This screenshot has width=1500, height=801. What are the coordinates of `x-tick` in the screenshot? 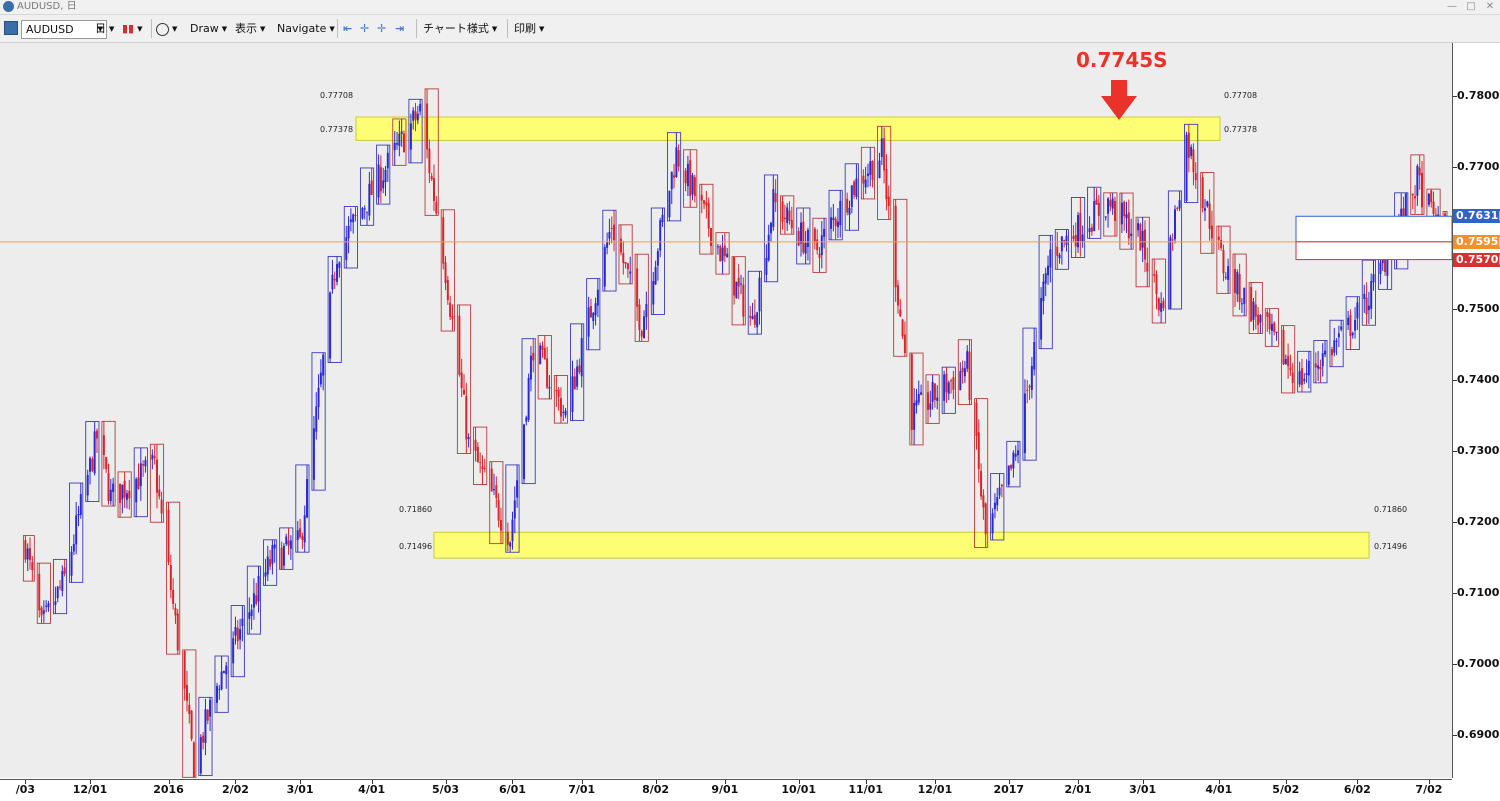 It's located at (301, 782).